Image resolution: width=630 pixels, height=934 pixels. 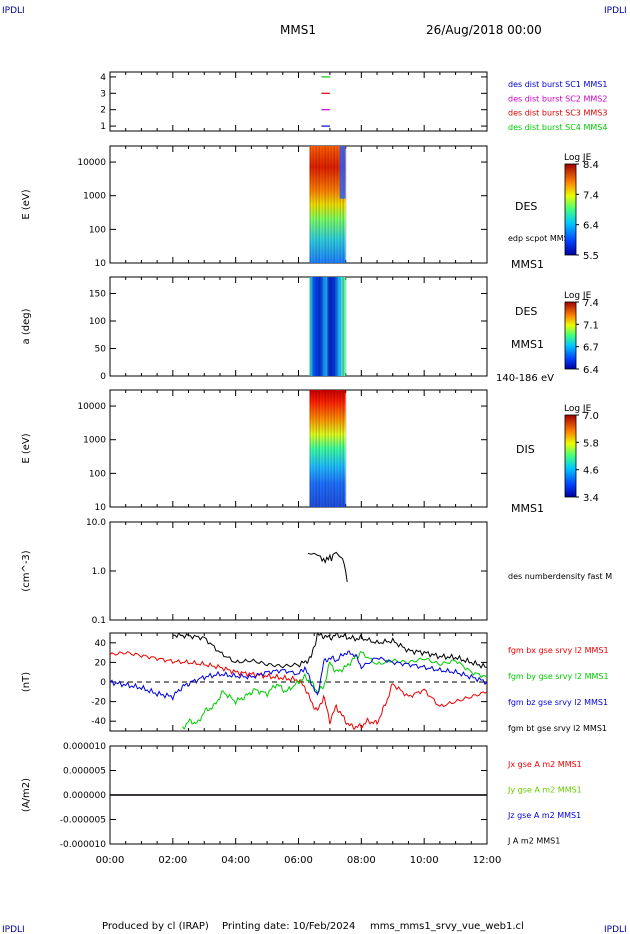 What do you see at coordinates (526, 206) in the screenshot?
I see `panel-label-des: DES` at bounding box center [526, 206].